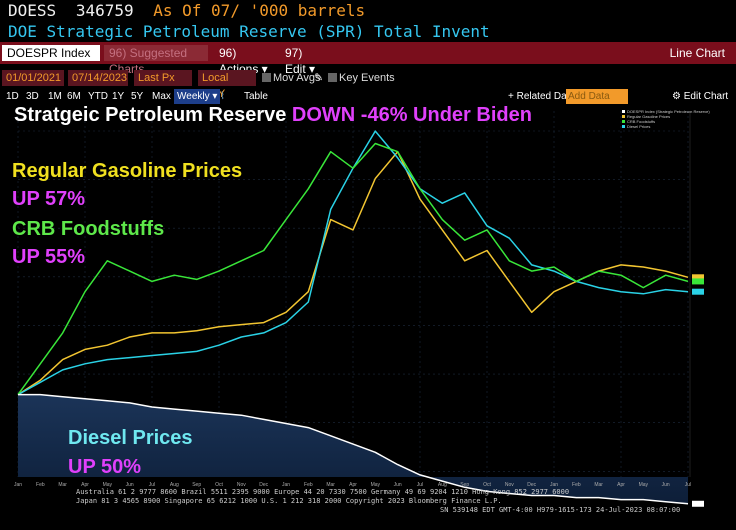 The height and width of the screenshot is (530, 736). What do you see at coordinates (137, 96) in the screenshot?
I see `period-5y: 5Y` at bounding box center [137, 96].